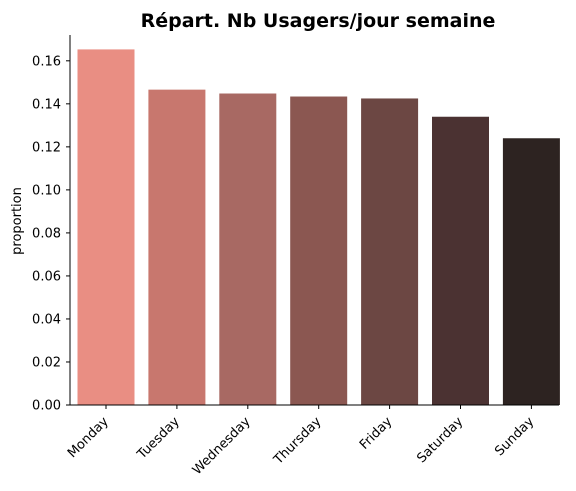 Image resolution: width=576 pixels, height=491 pixels. What do you see at coordinates (46, 190) in the screenshot?
I see `y-tick-label: 0.10` at bounding box center [46, 190].